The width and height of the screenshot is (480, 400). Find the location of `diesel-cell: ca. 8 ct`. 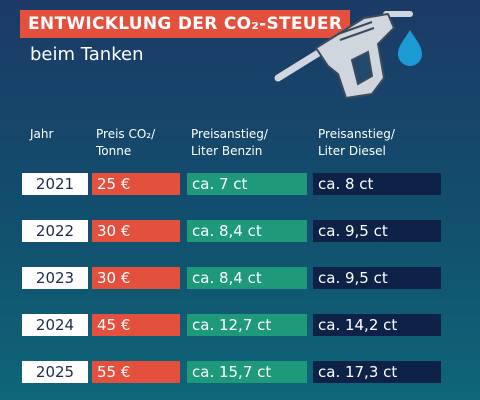

diesel-cell: ca. 8 ct is located at coordinates (377, 184).